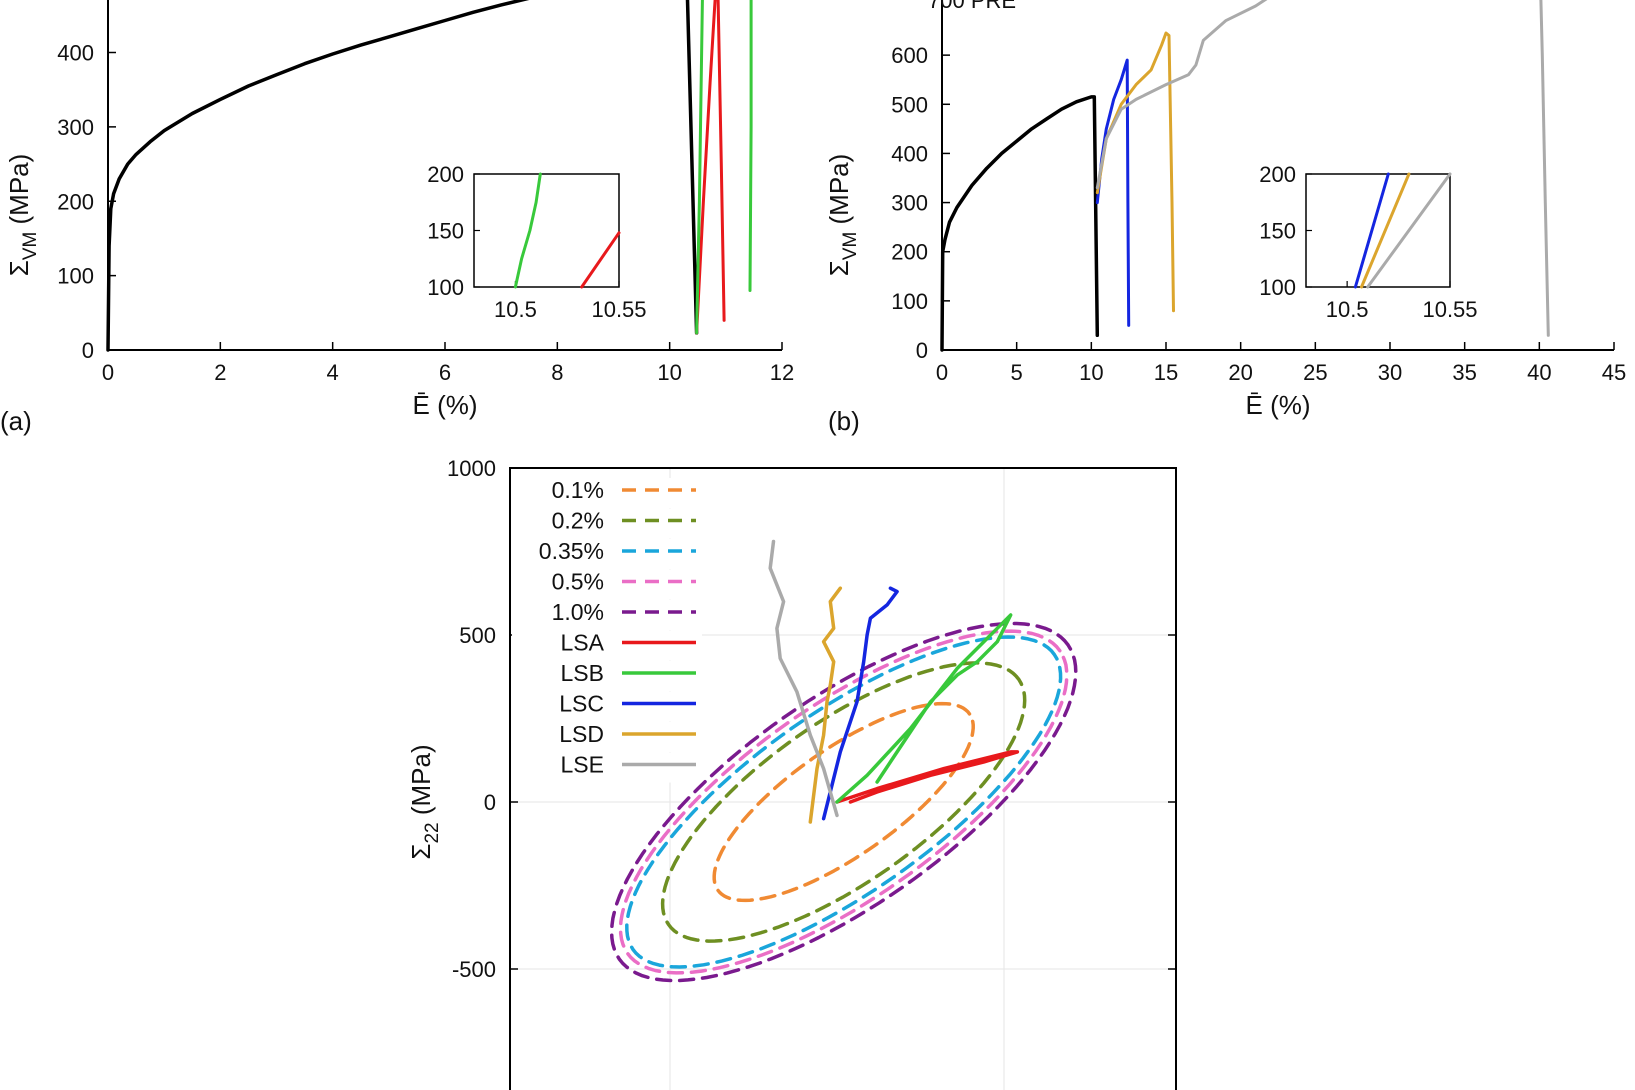 This screenshot has height=1090, width=1635. I want to click on panel-b-x-tick-label: 10, so click(1091, 372).